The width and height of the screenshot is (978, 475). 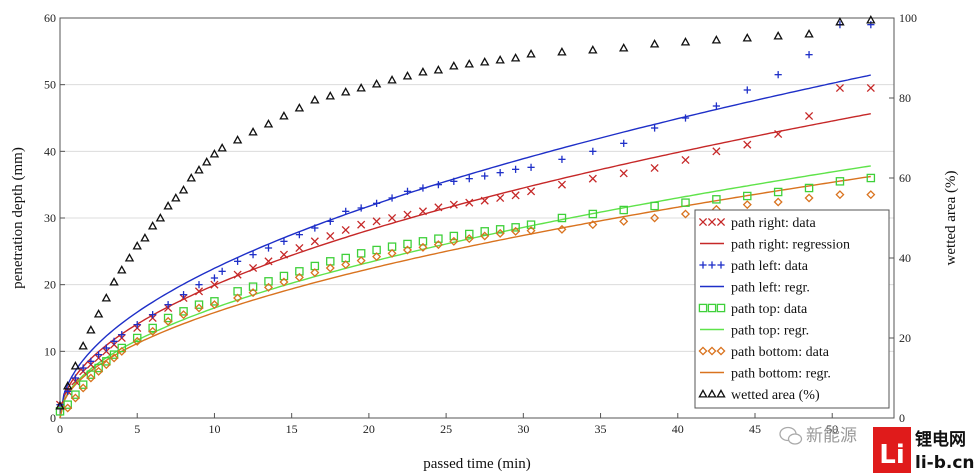 What do you see at coordinates (905, 98) in the screenshot?
I see `y2-tick-label: 80` at bounding box center [905, 98].